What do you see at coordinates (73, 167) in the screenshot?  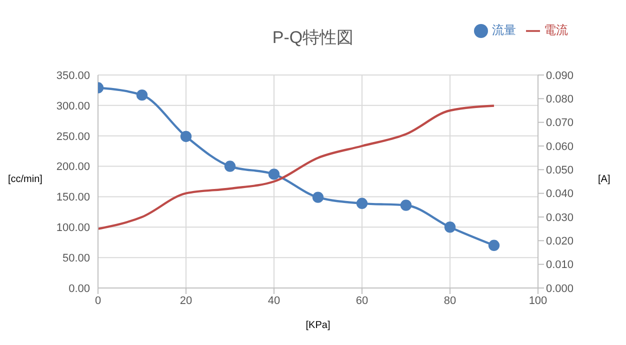 I see `y-tick-label: 200.00` at bounding box center [73, 167].